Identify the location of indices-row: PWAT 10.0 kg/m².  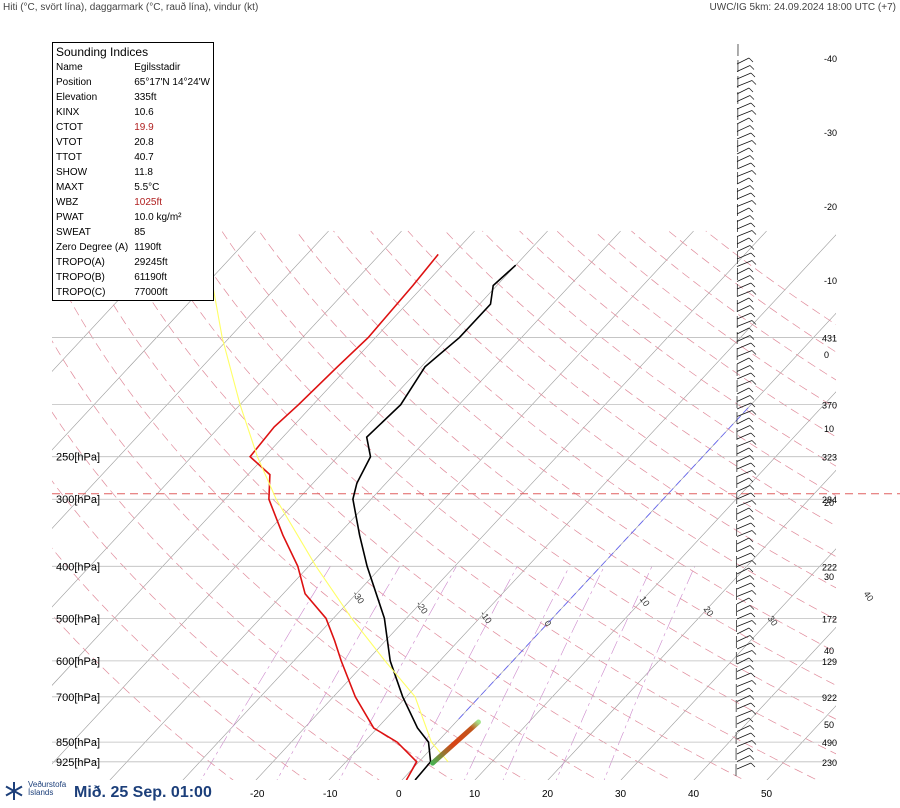
(133, 217).